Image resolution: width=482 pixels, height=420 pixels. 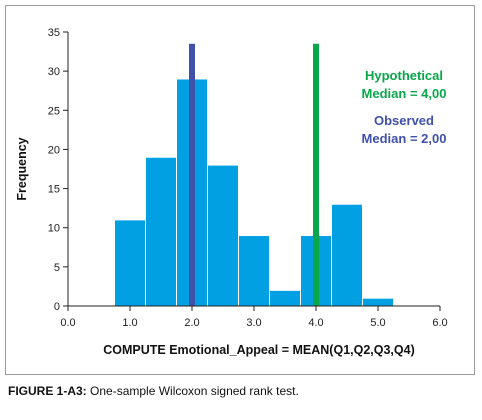 What do you see at coordinates (47, 391) in the screenshot?
I see `caption-label: FIGURE 1-A3:` at bounding box center [47, 391].